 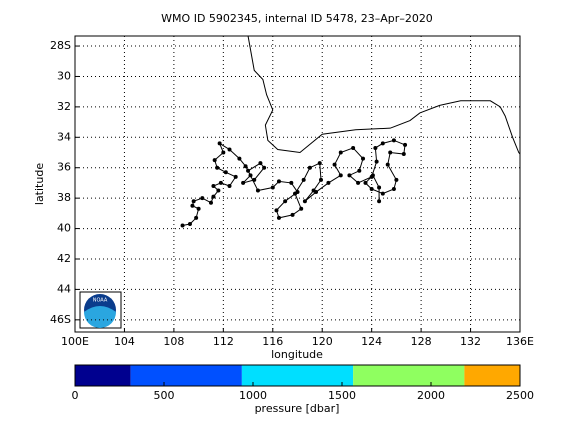 What do you see at coordinates (371, 341) in the screenshot?
I see `x-tick-label: 124` at bounding box center [371, 341].